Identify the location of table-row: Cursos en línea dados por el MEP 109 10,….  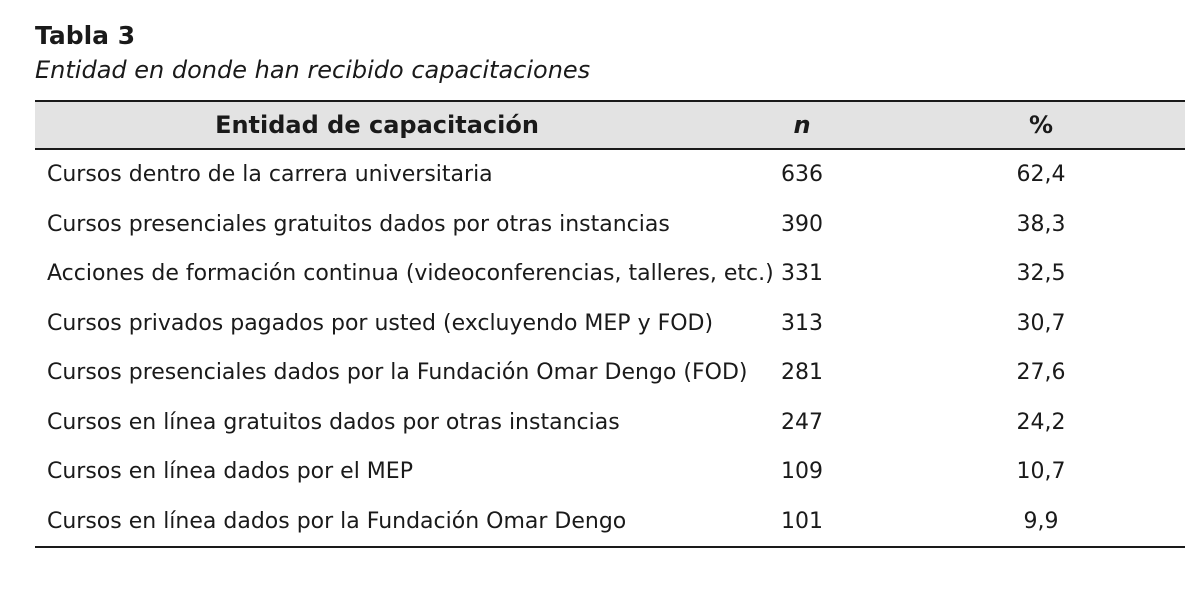
(610, 472).